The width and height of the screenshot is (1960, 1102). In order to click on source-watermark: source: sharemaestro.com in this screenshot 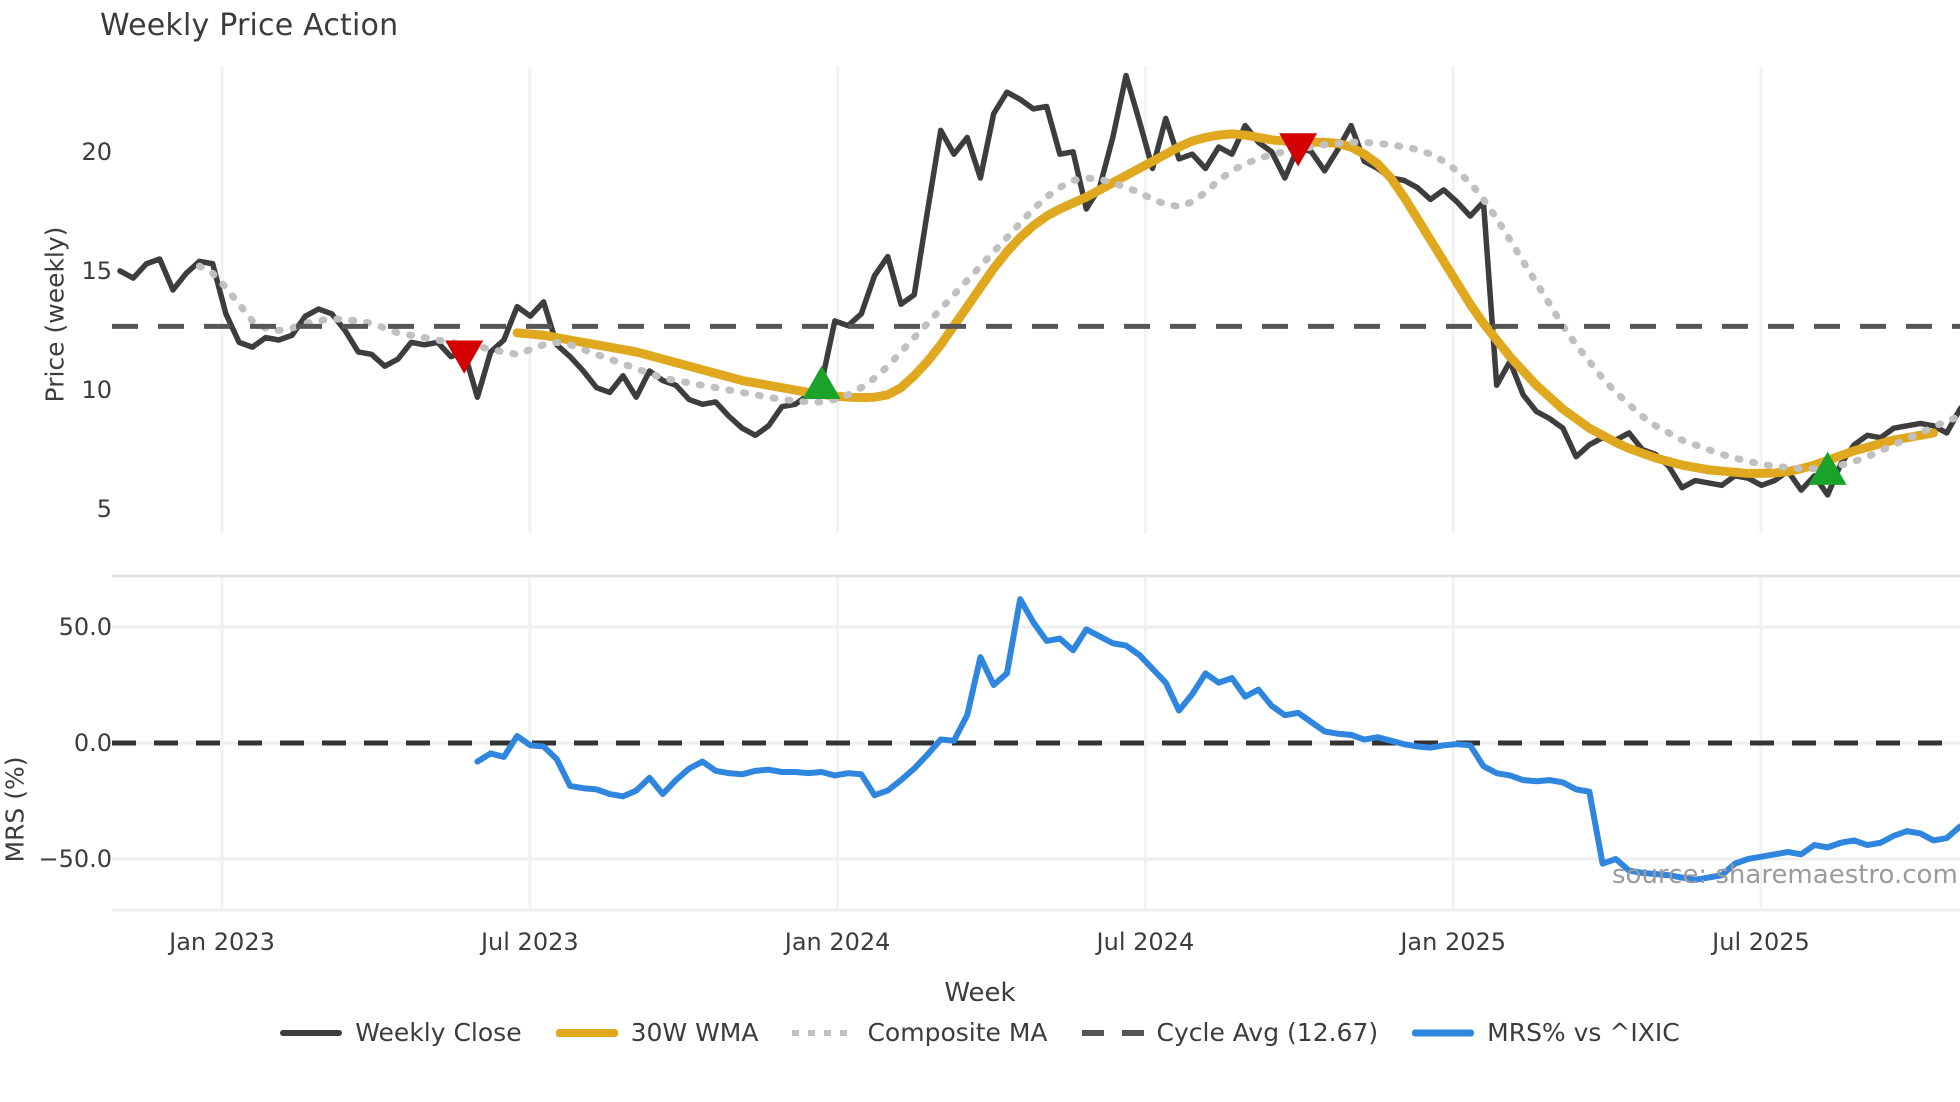, I will do `click(1785, 875)`.